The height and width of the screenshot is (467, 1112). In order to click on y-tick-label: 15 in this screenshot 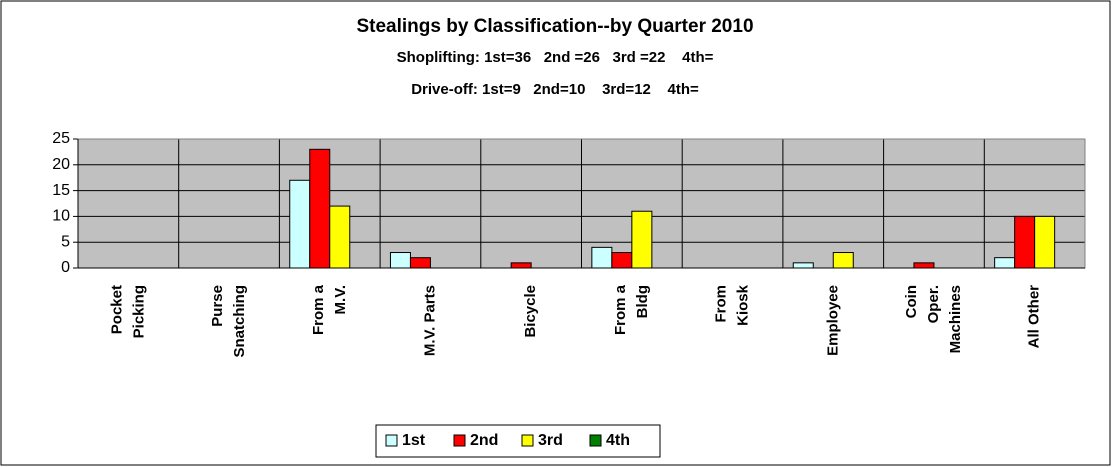, I will do `click(61, 190)`.